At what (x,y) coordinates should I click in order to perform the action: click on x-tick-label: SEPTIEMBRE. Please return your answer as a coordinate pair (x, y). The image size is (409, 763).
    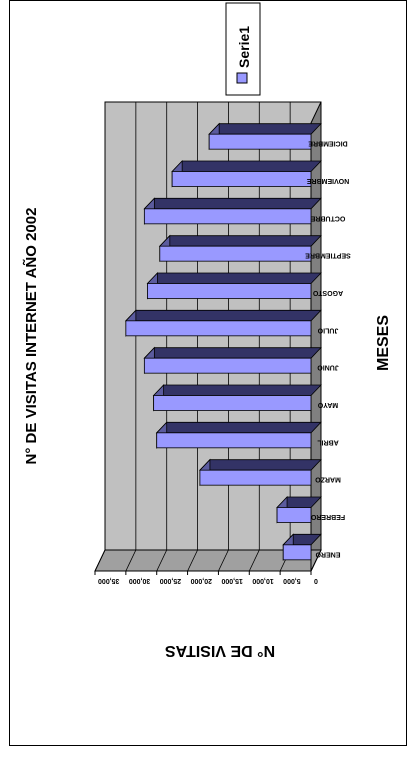
    Looking at the image, I should click on (328, 255).